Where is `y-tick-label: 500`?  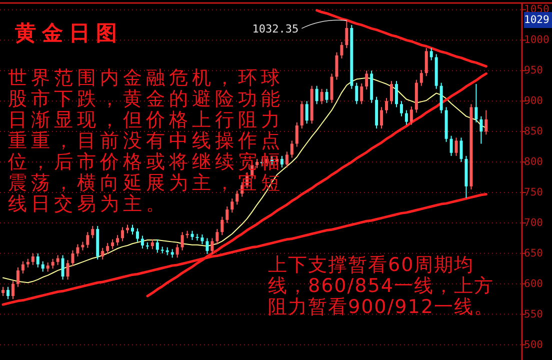 y-tick-label: 500 is located at coordinates (533, 344).